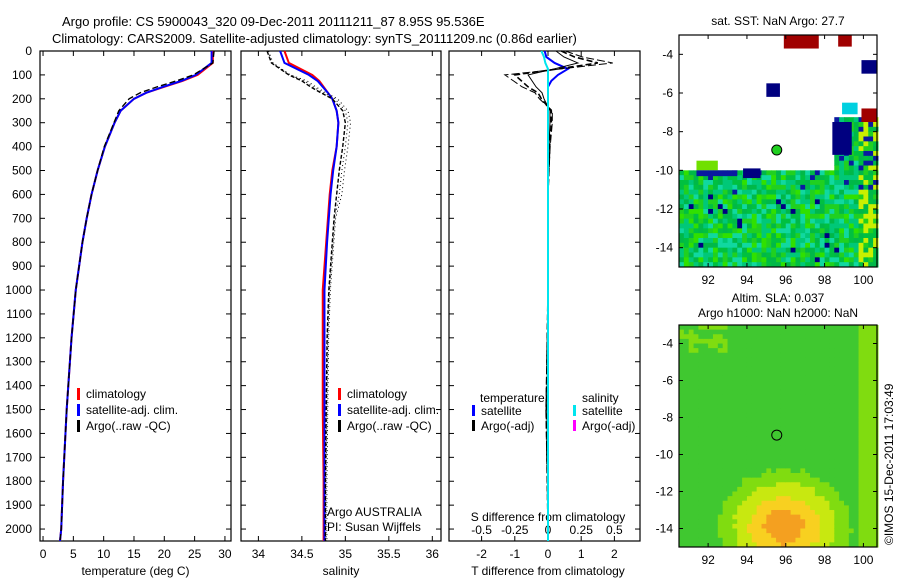 The image size is (900, 580). I want to click on y-tick-label: 300, so click(22, 123).